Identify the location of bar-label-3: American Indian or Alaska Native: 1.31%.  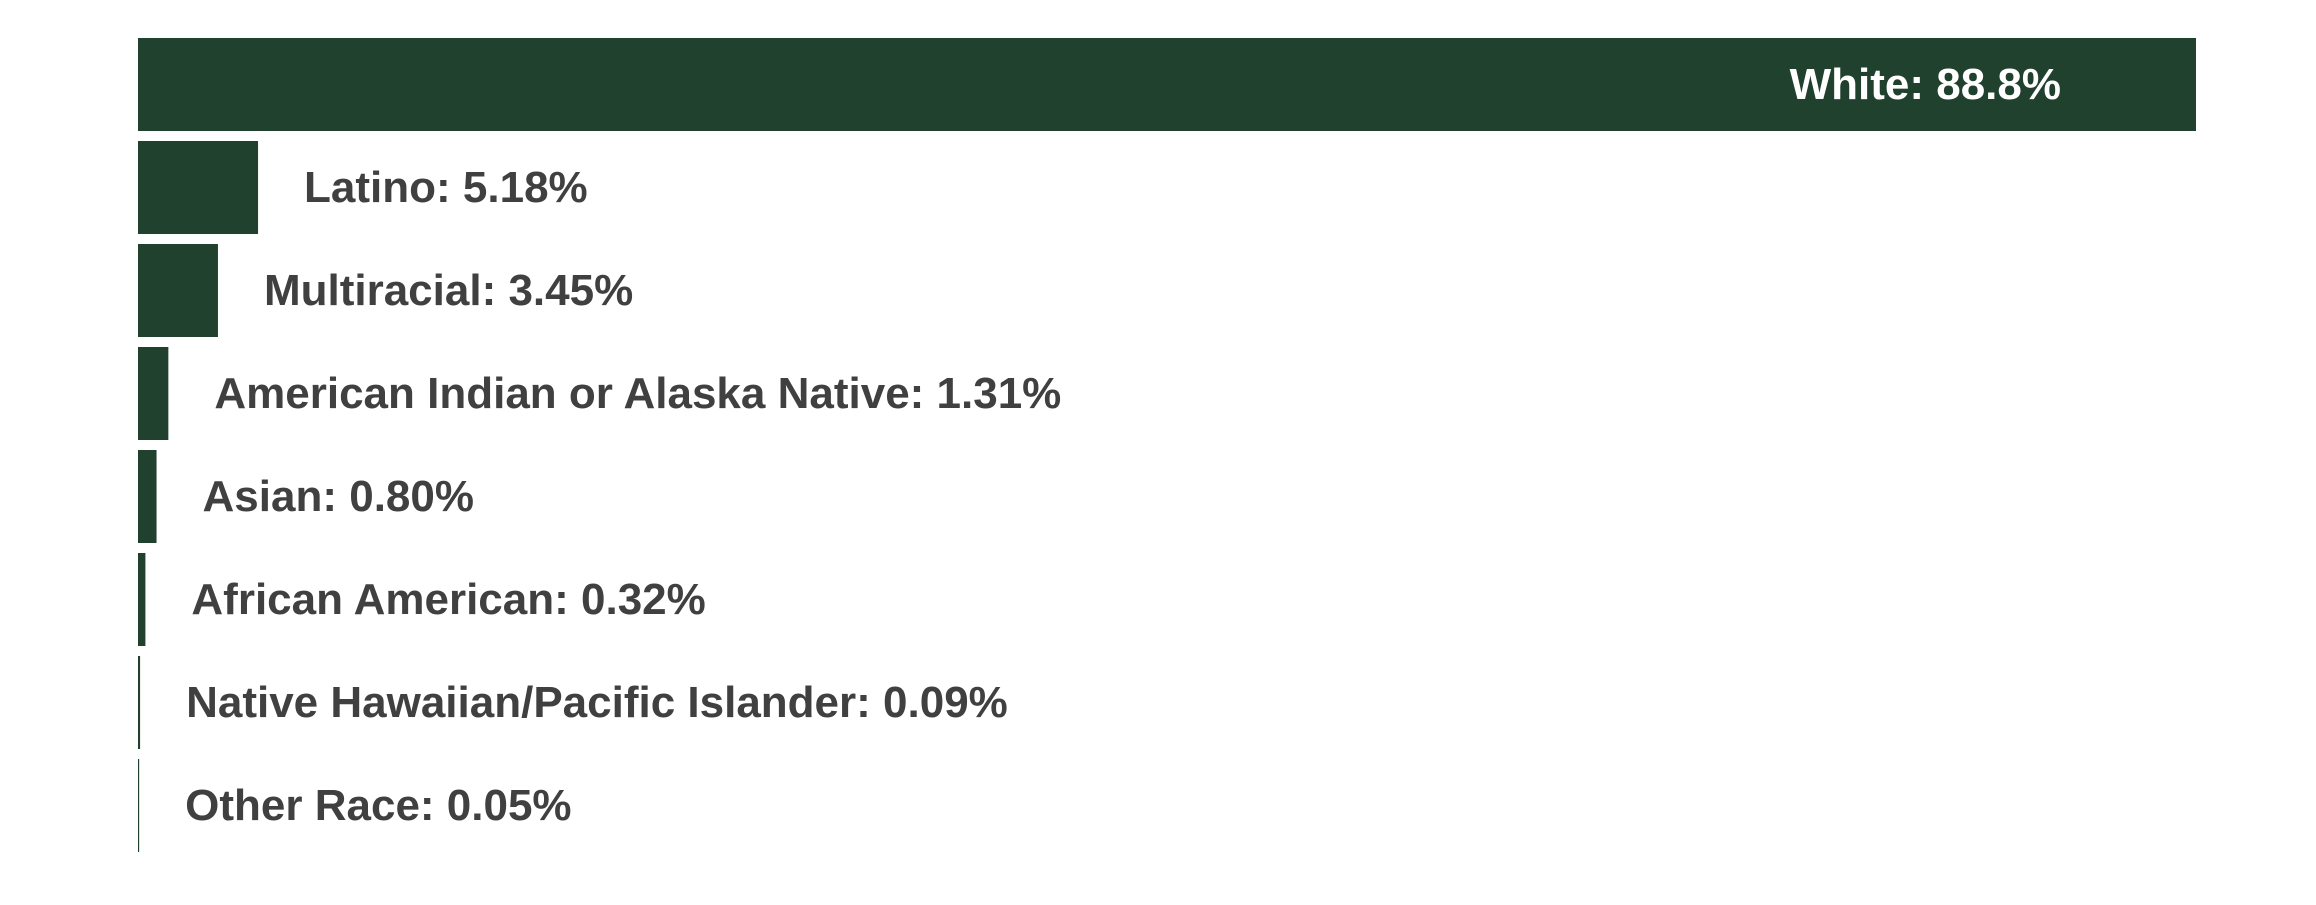
(637, 393).